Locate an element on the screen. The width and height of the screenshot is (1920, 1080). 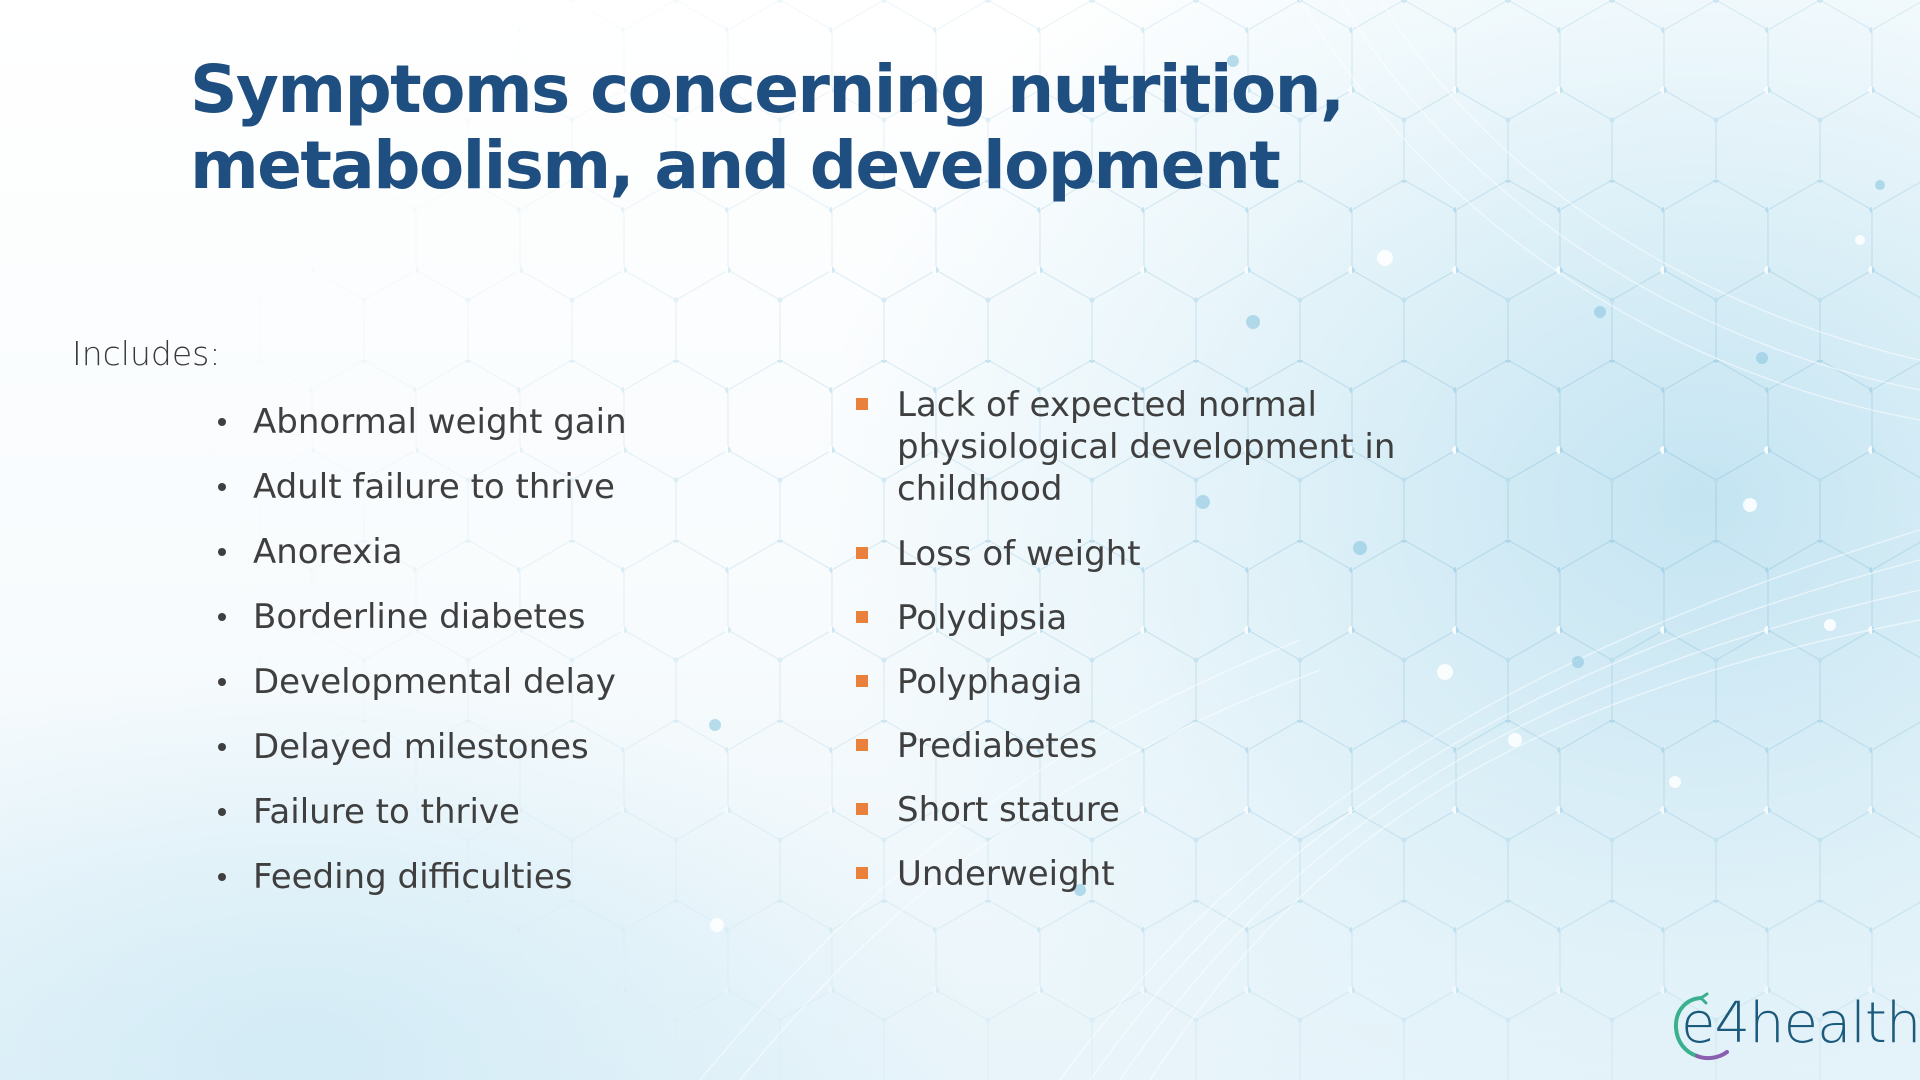
list-item-text: Polyphagia is located at coordinates (990, 682).